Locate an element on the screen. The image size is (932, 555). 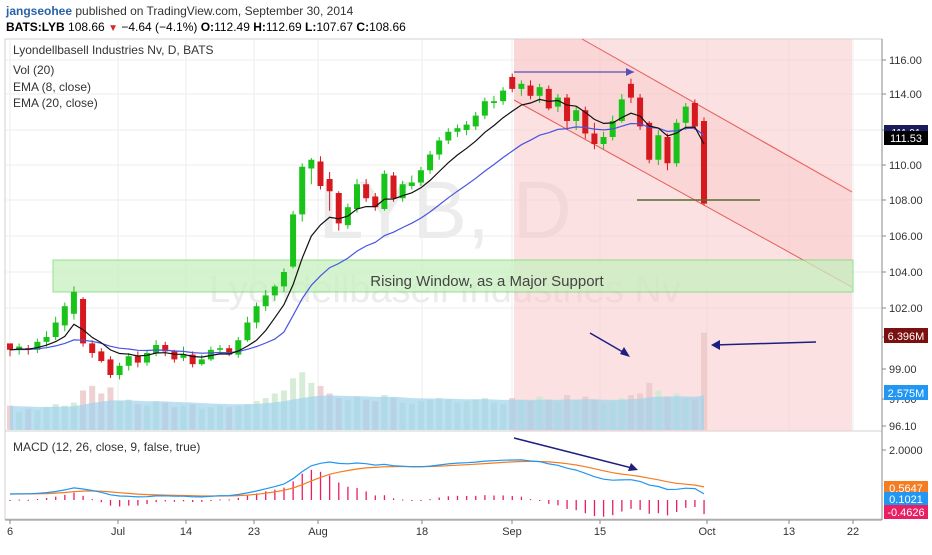
price-badge-text: 111.53 is located at coordinates (906, 139).